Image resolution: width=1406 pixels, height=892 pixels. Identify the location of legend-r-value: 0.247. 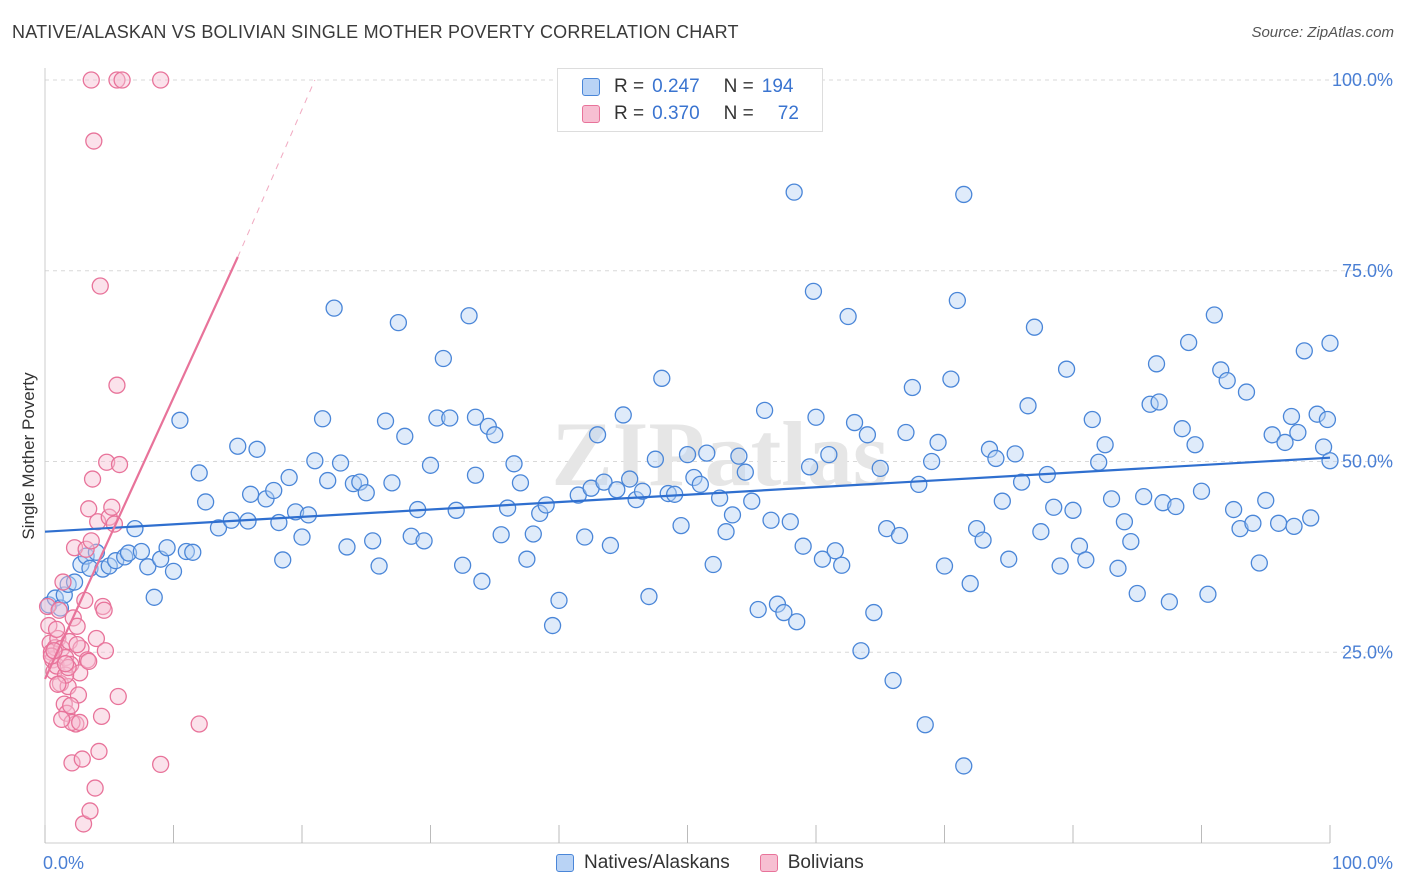
(676, 86).